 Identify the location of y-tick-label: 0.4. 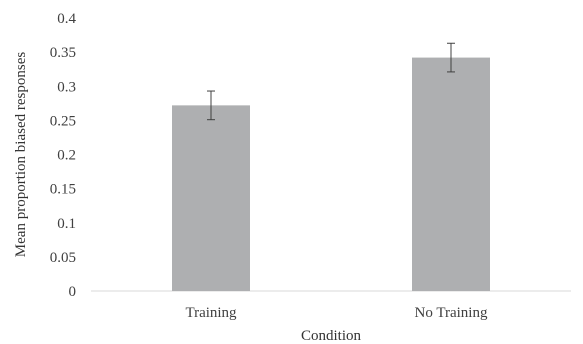
(66, 19).